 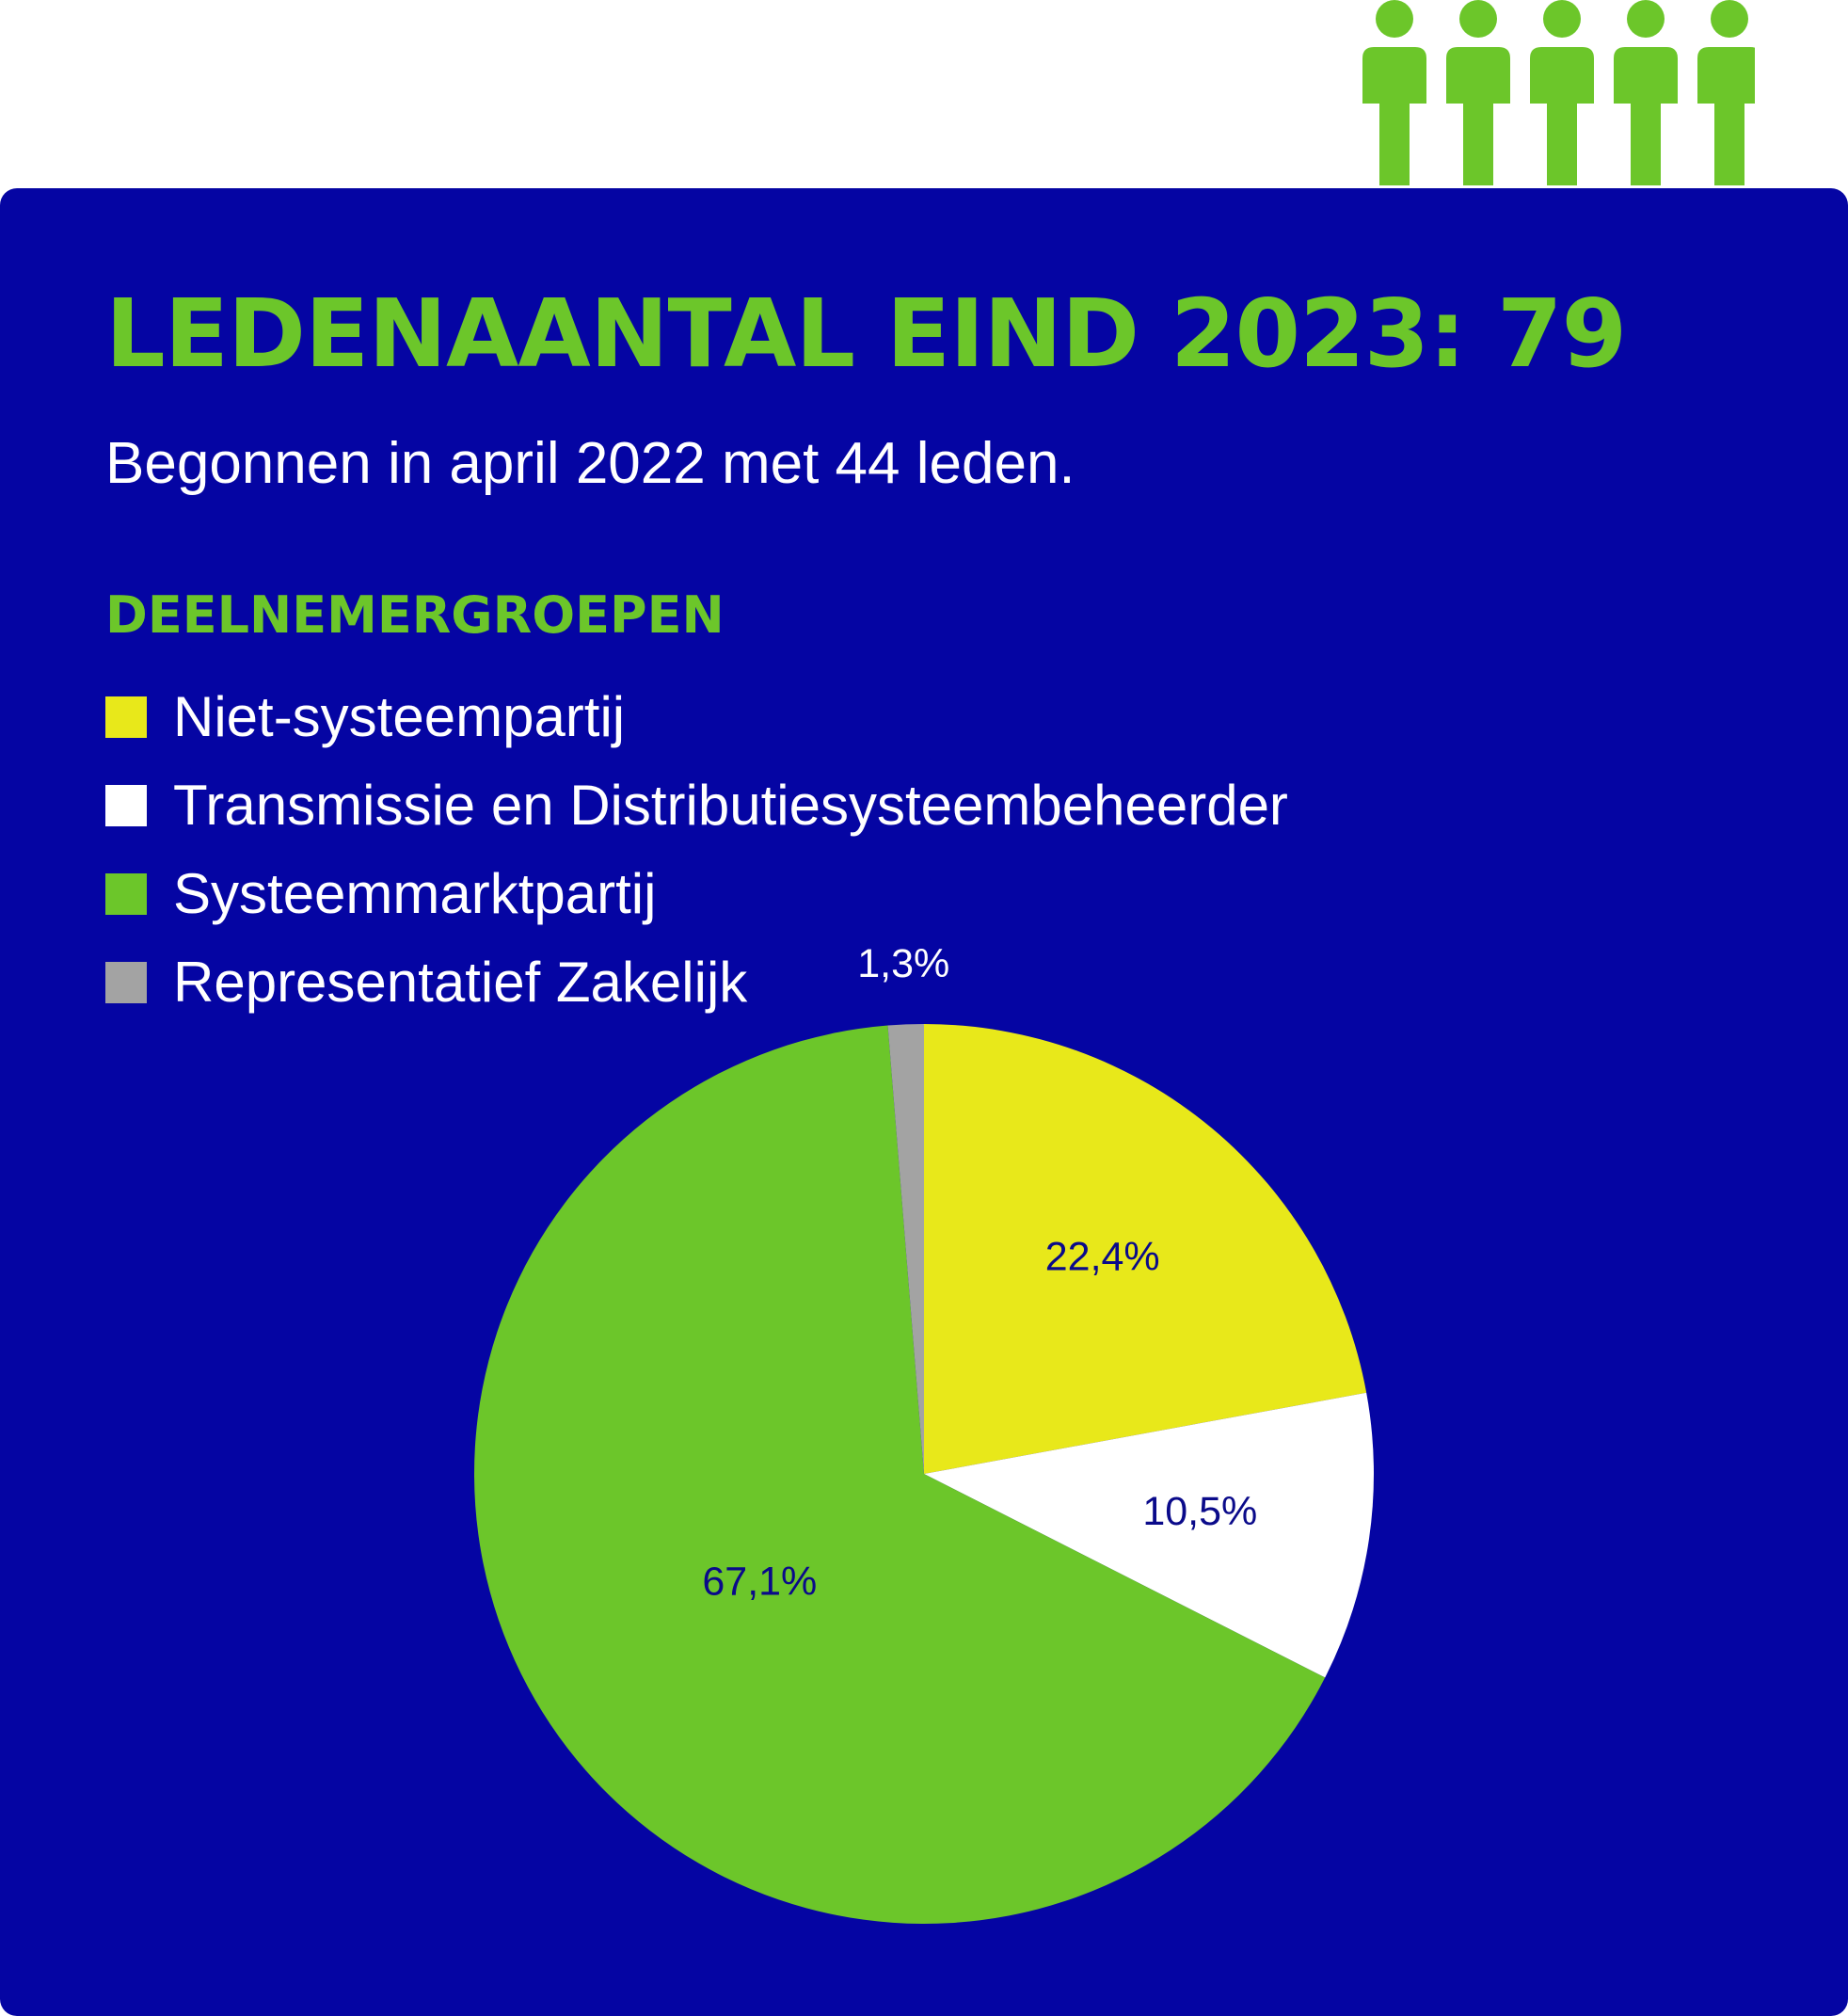 I want to click on page-title: LEDENAANTAL EIND 2023: 79, so click(x=866, y=334).